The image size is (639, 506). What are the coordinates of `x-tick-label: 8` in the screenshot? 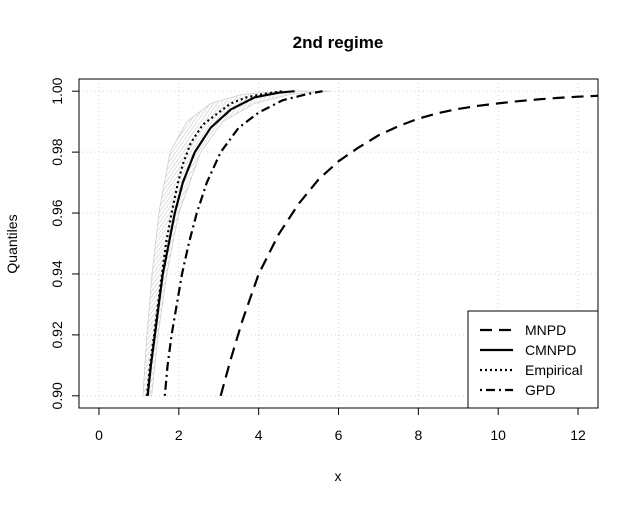 It's located at (418, 435).